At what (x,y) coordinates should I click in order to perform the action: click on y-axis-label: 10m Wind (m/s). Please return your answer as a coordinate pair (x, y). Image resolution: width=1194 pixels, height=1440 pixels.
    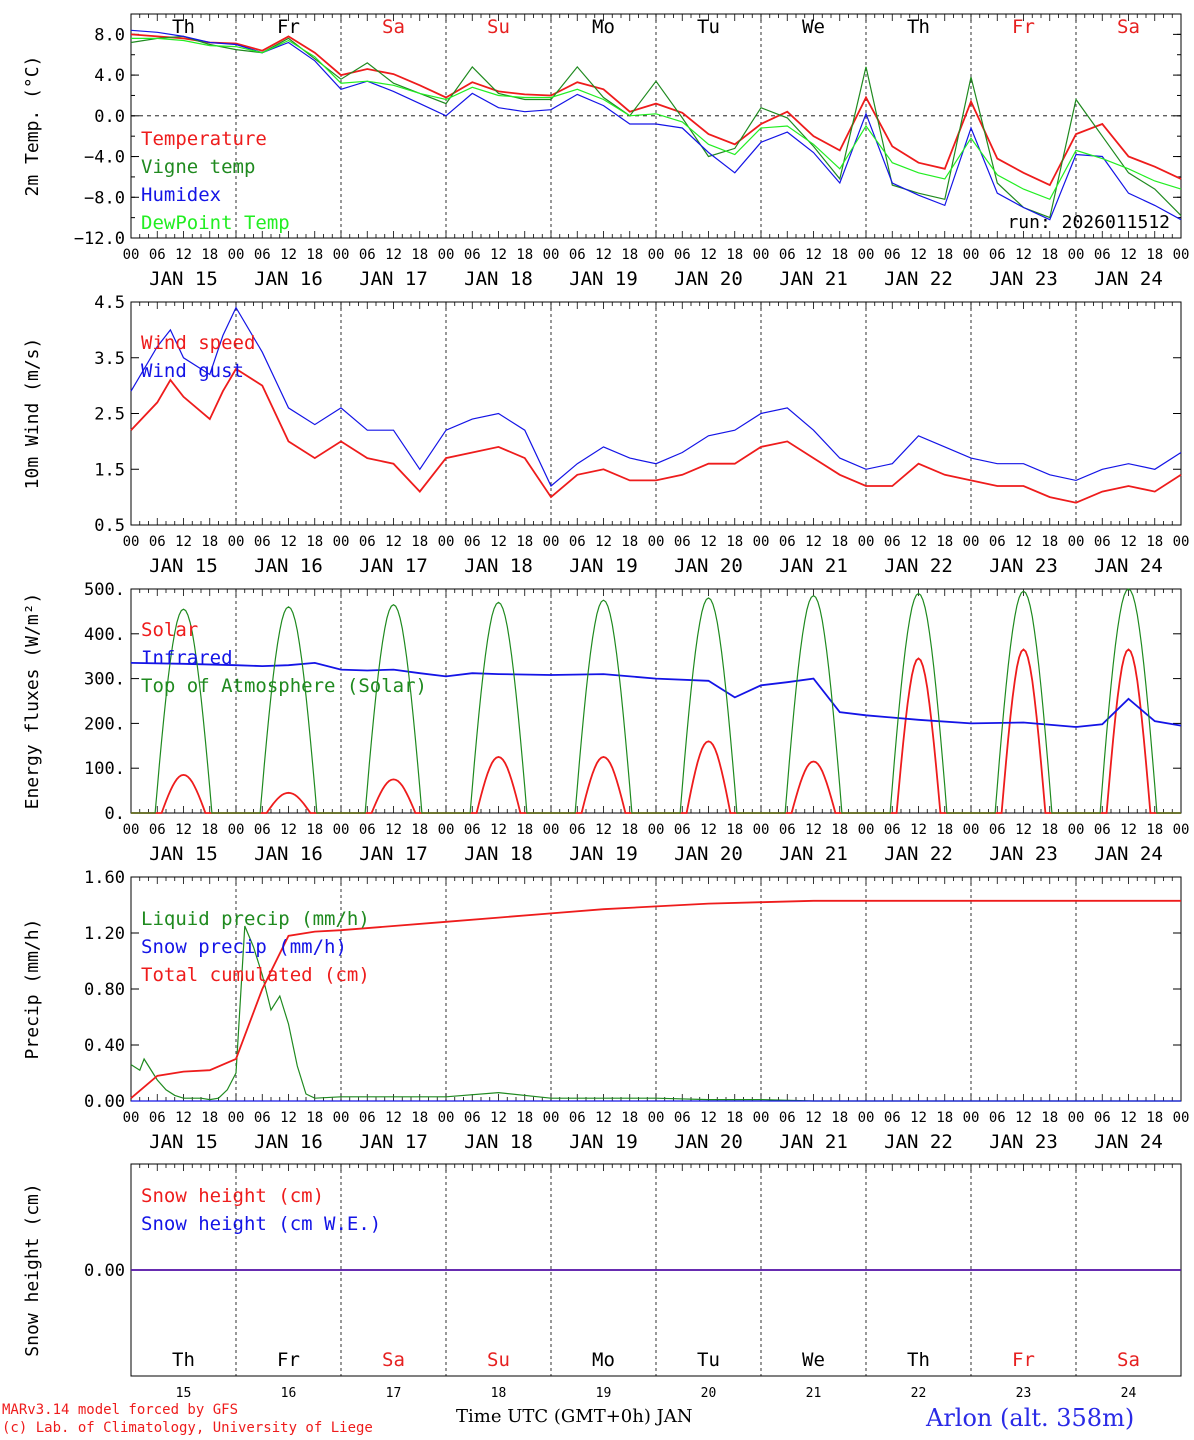
    Looking at the image, I should click on (32, 414).